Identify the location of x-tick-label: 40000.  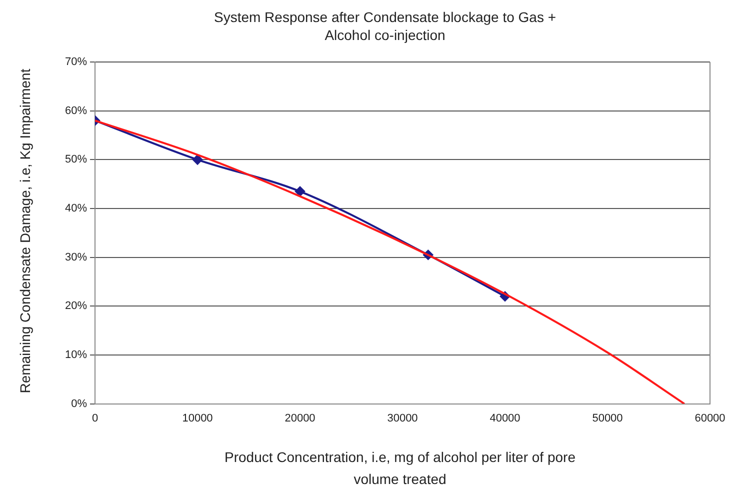
(505, 418).